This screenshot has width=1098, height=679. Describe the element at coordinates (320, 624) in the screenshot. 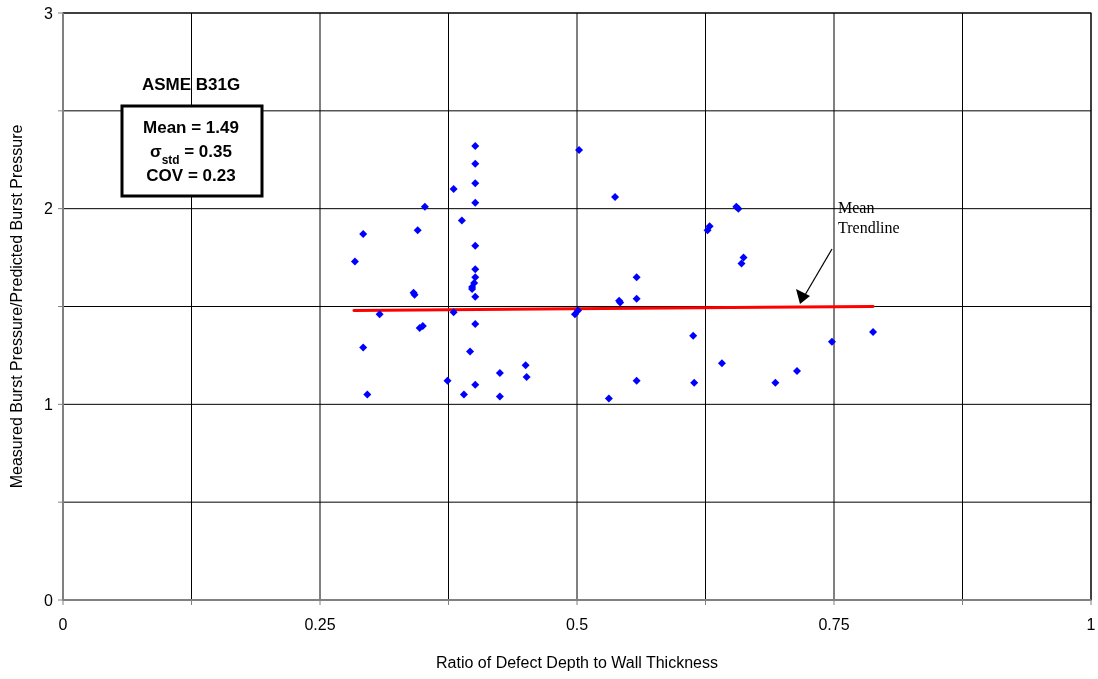

I see `x-tick-label: 0.25` at that location.